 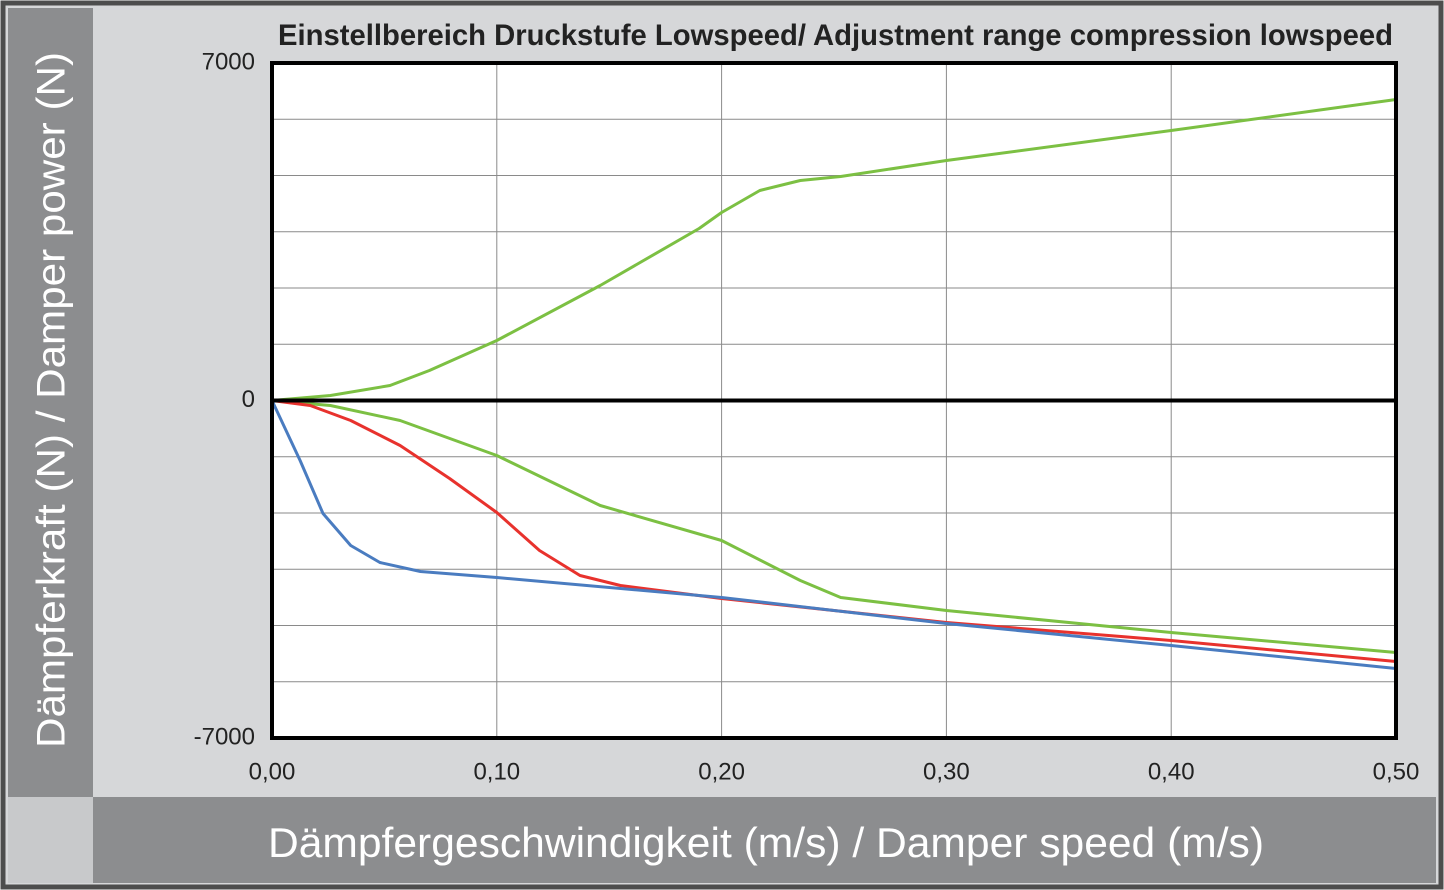 What do you see at coordinates (1396, 771) in the screenshot?
I see `x-tick-label: 0,50` at bounding box center [1396, 771].